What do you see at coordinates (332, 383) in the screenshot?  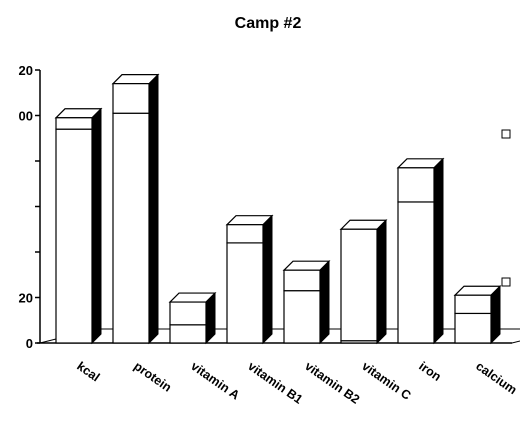 I see `x-tick-label: vitamin B2` at bounding box center [332, 383].